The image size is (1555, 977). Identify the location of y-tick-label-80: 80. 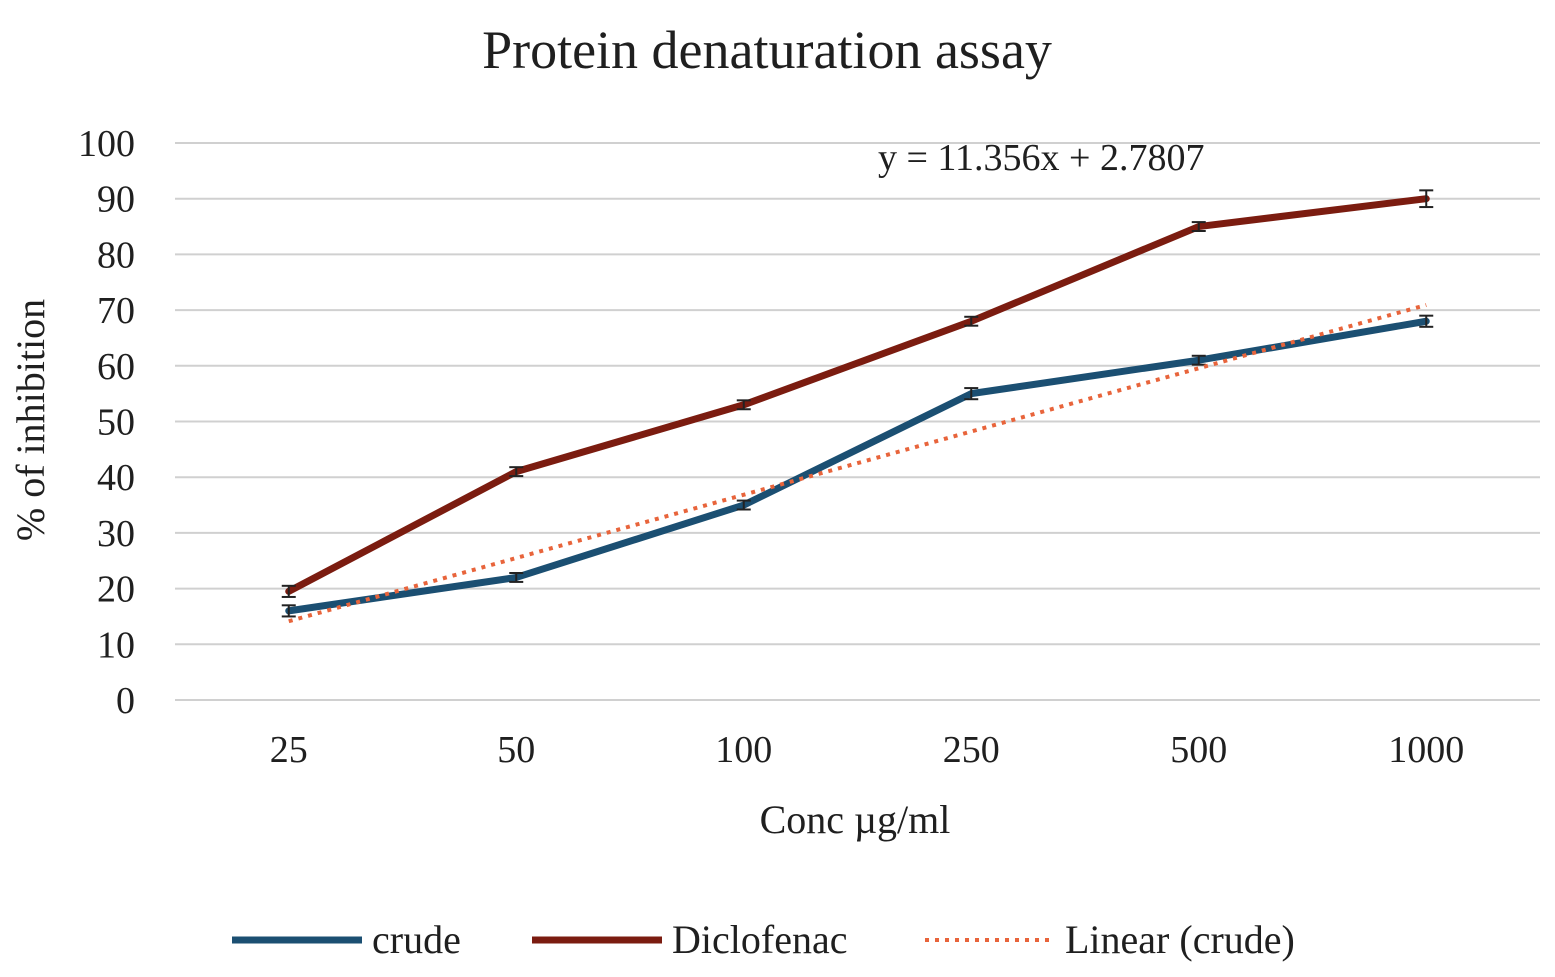
(116, 255).